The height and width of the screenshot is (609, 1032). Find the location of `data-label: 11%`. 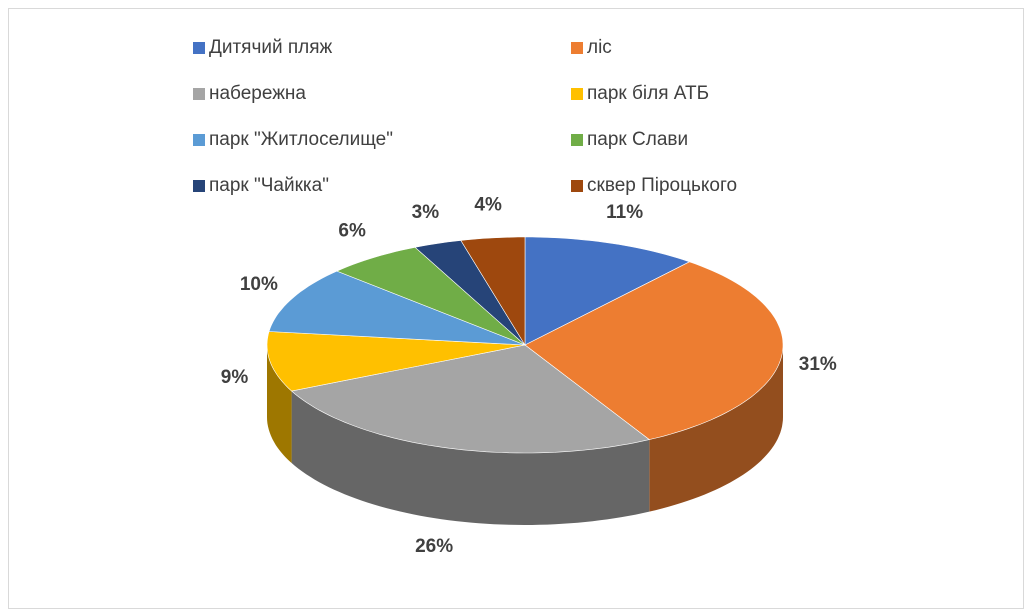

data-label: 11% is located at coordinates (624, 212).